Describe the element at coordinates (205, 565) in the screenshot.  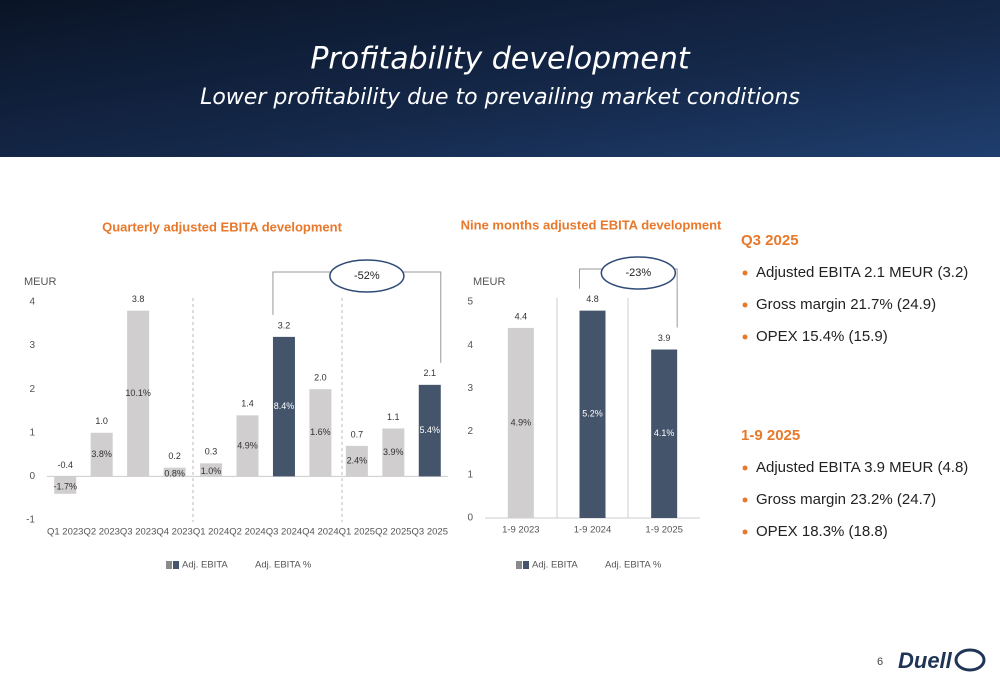
I see `legend-label: Adj. EBITA` at that location.